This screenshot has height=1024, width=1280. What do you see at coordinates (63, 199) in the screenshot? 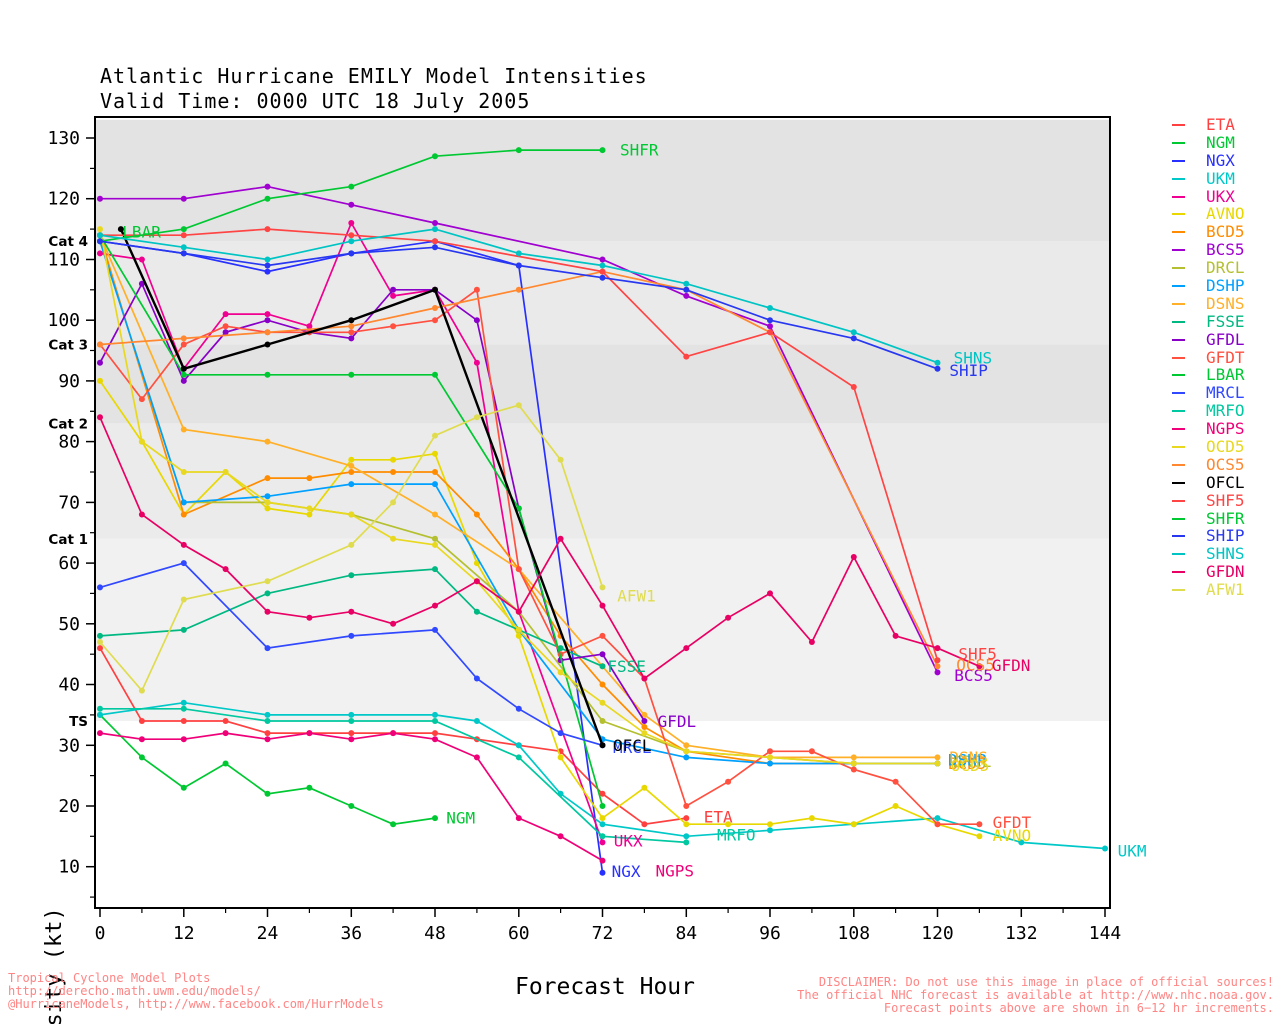
I see `y-tick-label: 120` at bounding box center [63, 199].